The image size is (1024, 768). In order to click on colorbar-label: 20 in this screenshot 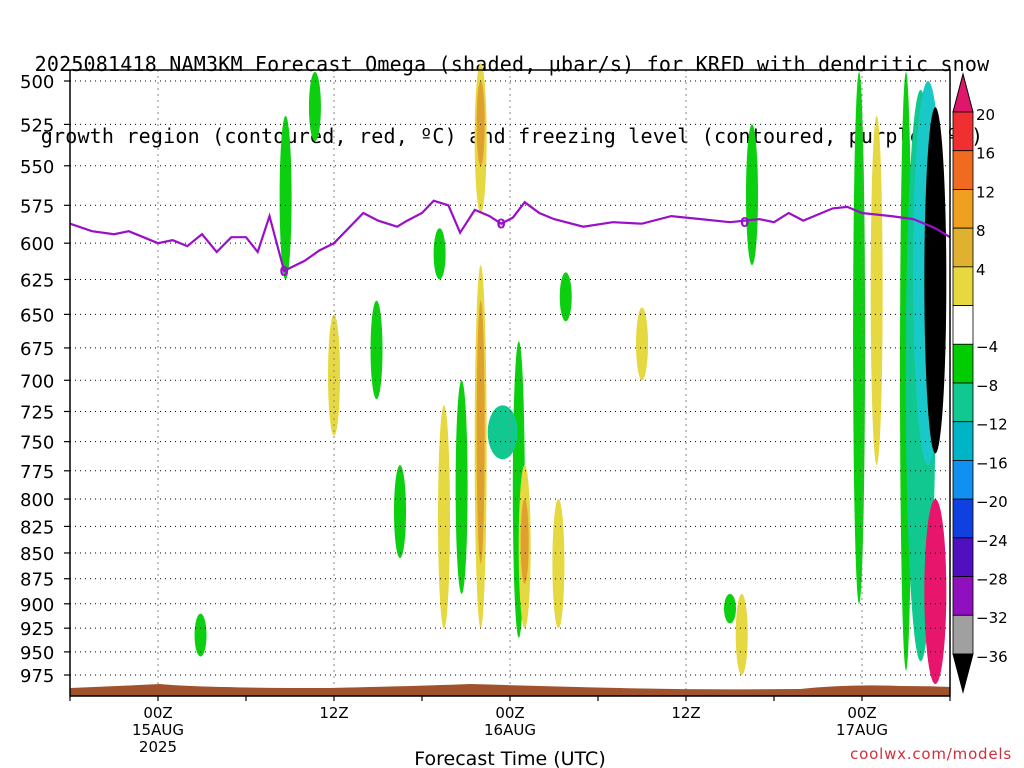, I will do `click(985, 115)`.